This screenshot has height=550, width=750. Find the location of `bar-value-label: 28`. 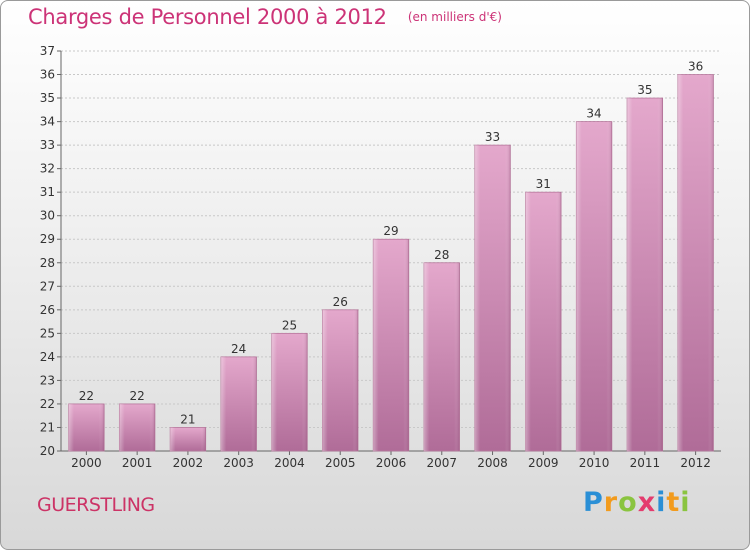

bar-value-label: 28 is located at coordinates (441, 255).